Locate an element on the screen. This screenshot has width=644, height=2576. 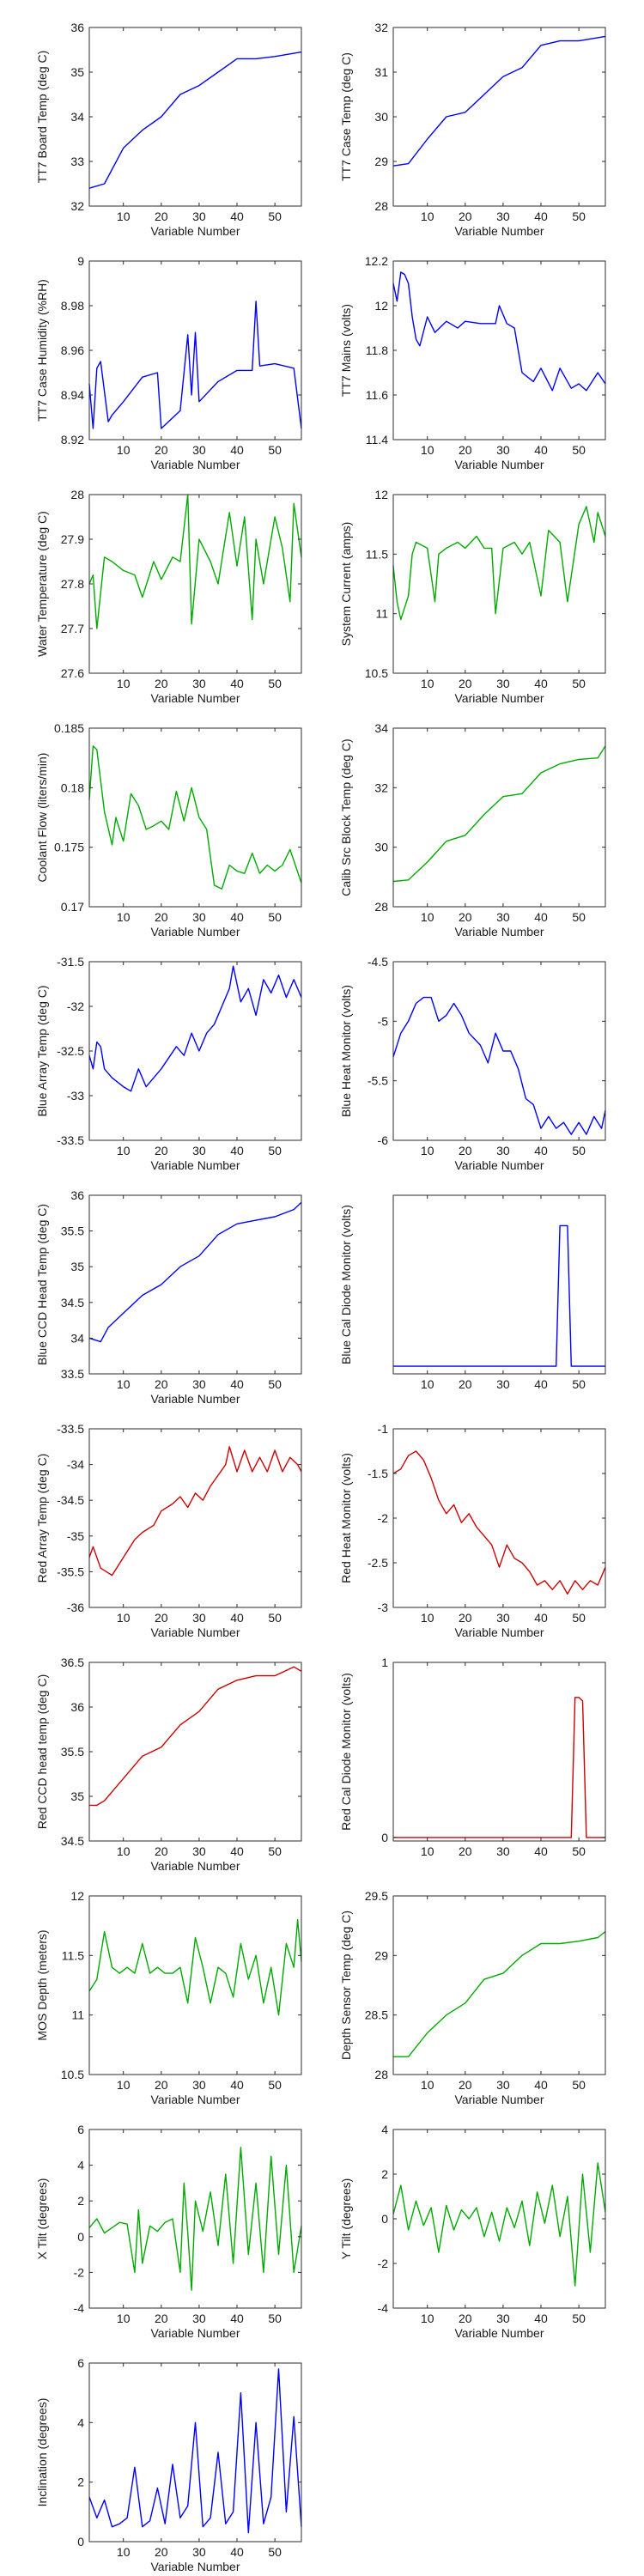
y-tick-label: 34.5 is located at coordinates (72, 1841).